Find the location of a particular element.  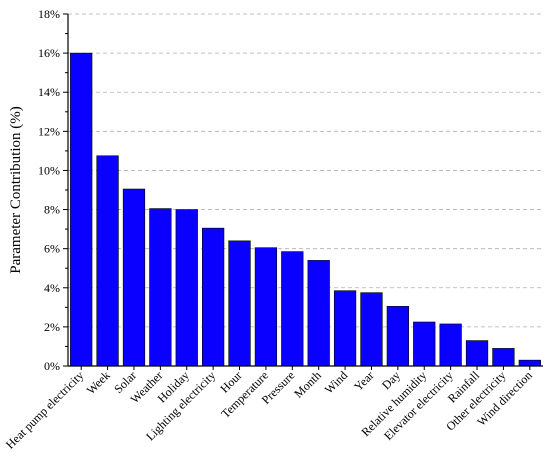

y-tick-label: 6% is located at coordinates (52, 249).